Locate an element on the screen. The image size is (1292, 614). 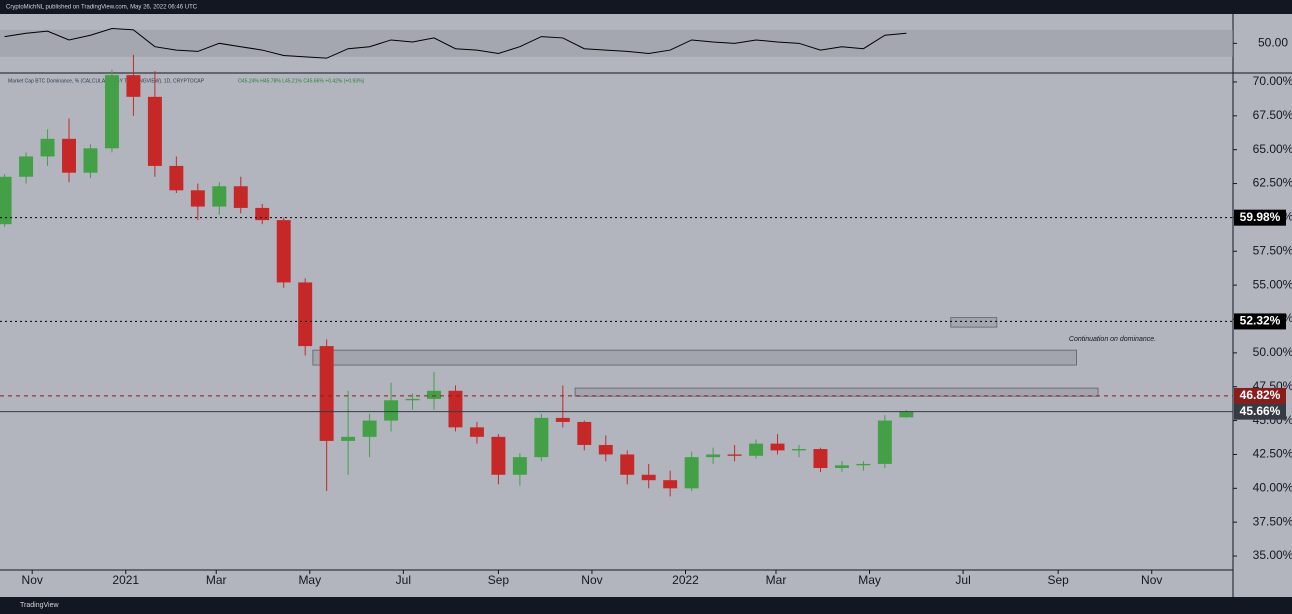
y-tick-label: 65.00% is located at coordinates (1272, 149).